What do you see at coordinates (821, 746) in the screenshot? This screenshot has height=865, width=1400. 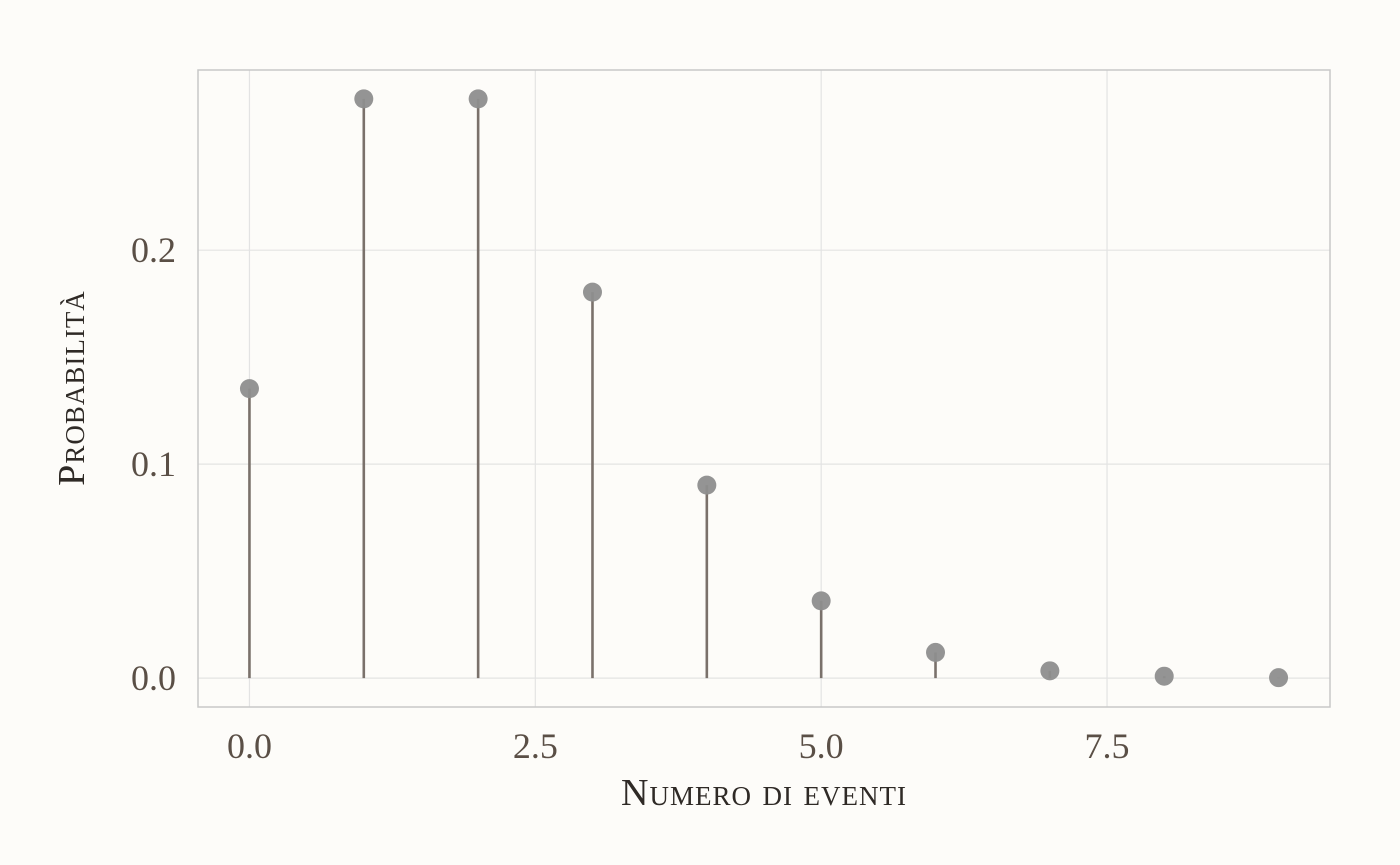 I see `x-tick-label-2: 5.0` at bounding box center [821, 746].